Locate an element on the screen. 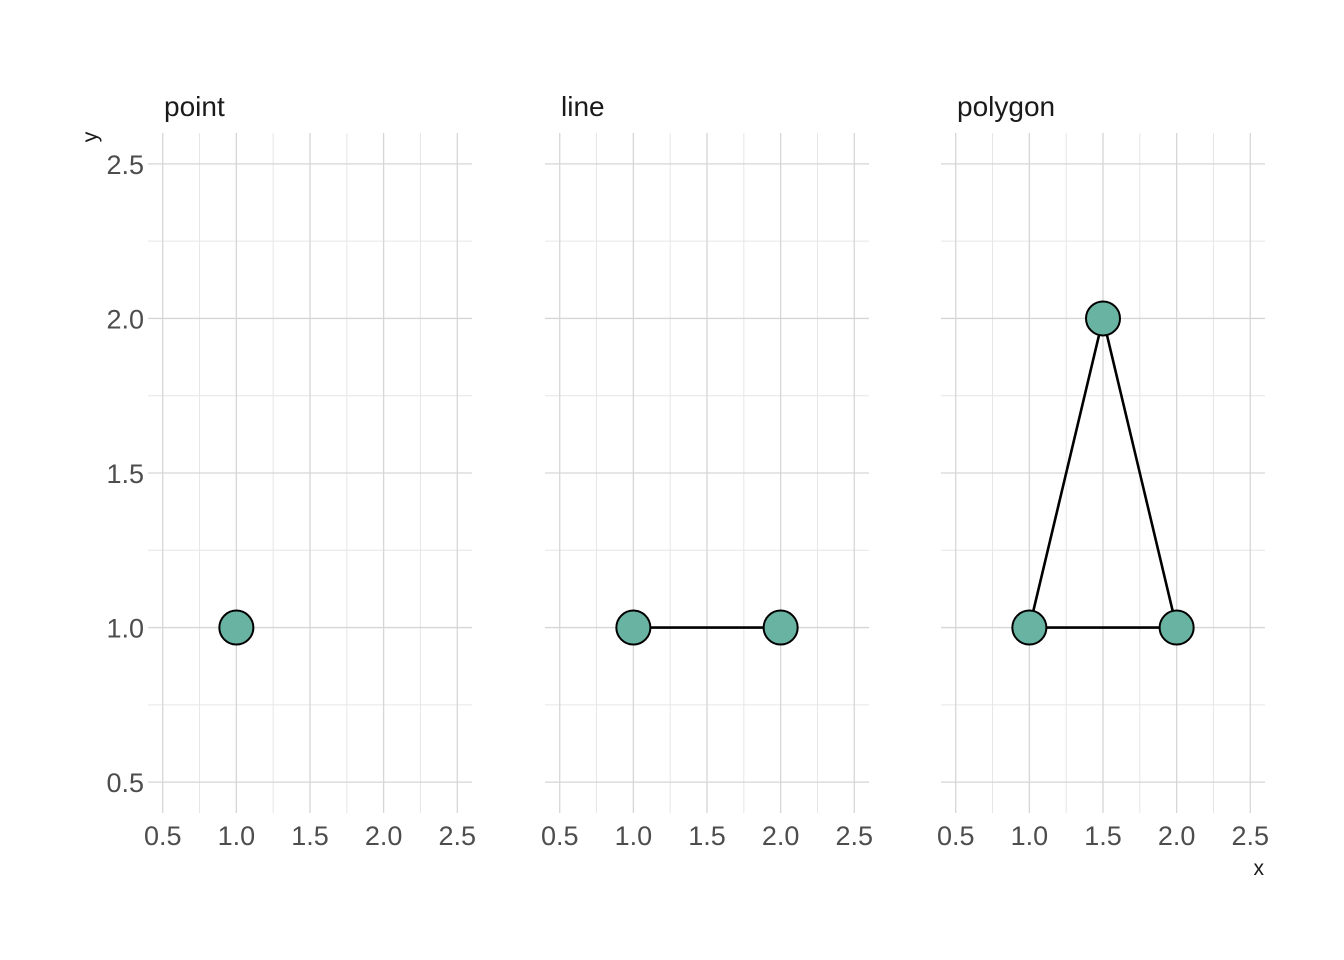 This screenshot has width=1344, height=960. facet-title: polygon is located at coordinates (1006, 106).